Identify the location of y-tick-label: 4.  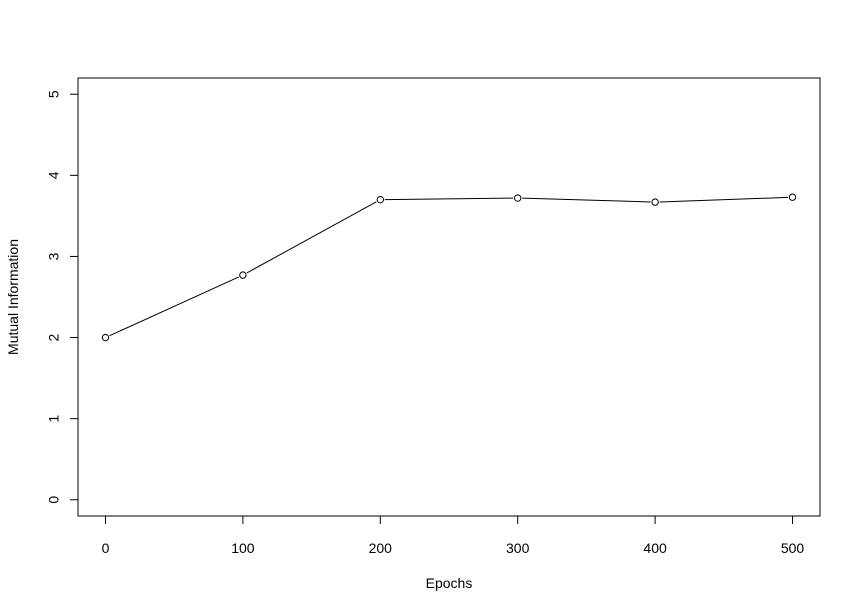
(54, 175).